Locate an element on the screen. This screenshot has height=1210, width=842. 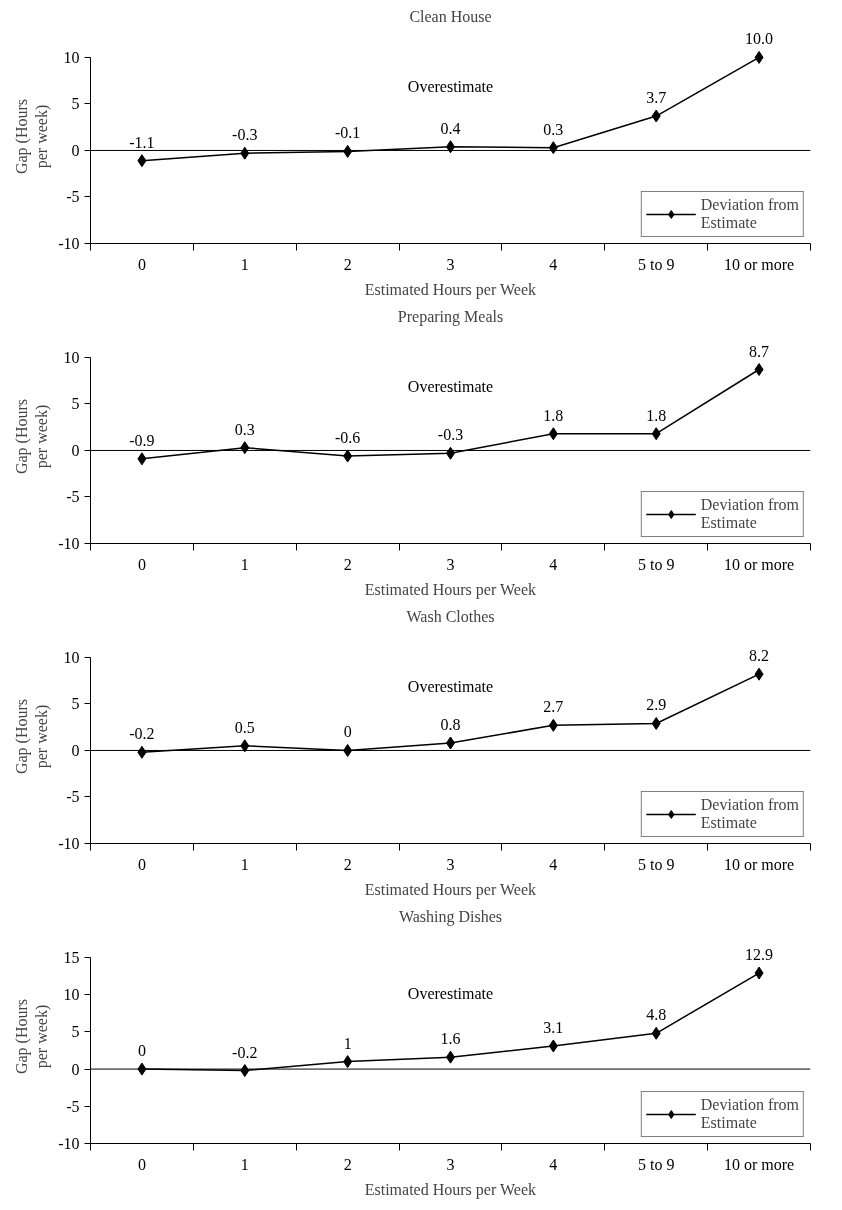
data-label: 2.9 is located at coordinates (656, 705).